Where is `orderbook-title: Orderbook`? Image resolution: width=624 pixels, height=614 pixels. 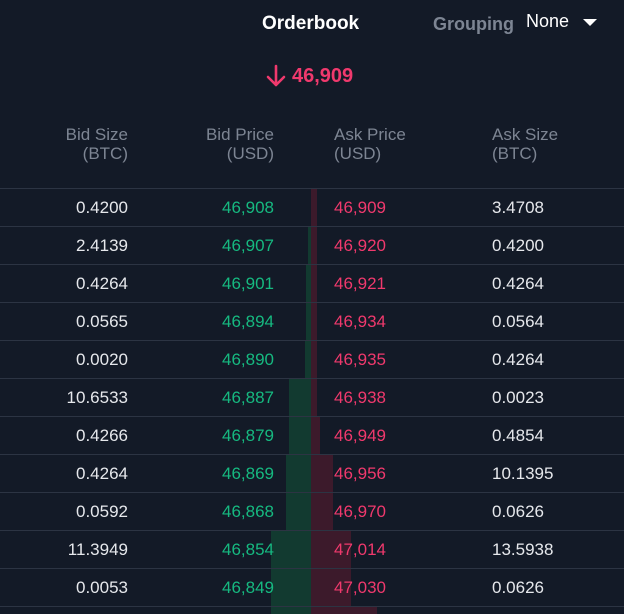 orderbook-title: Orderbook is located at coordinates (311, 23).